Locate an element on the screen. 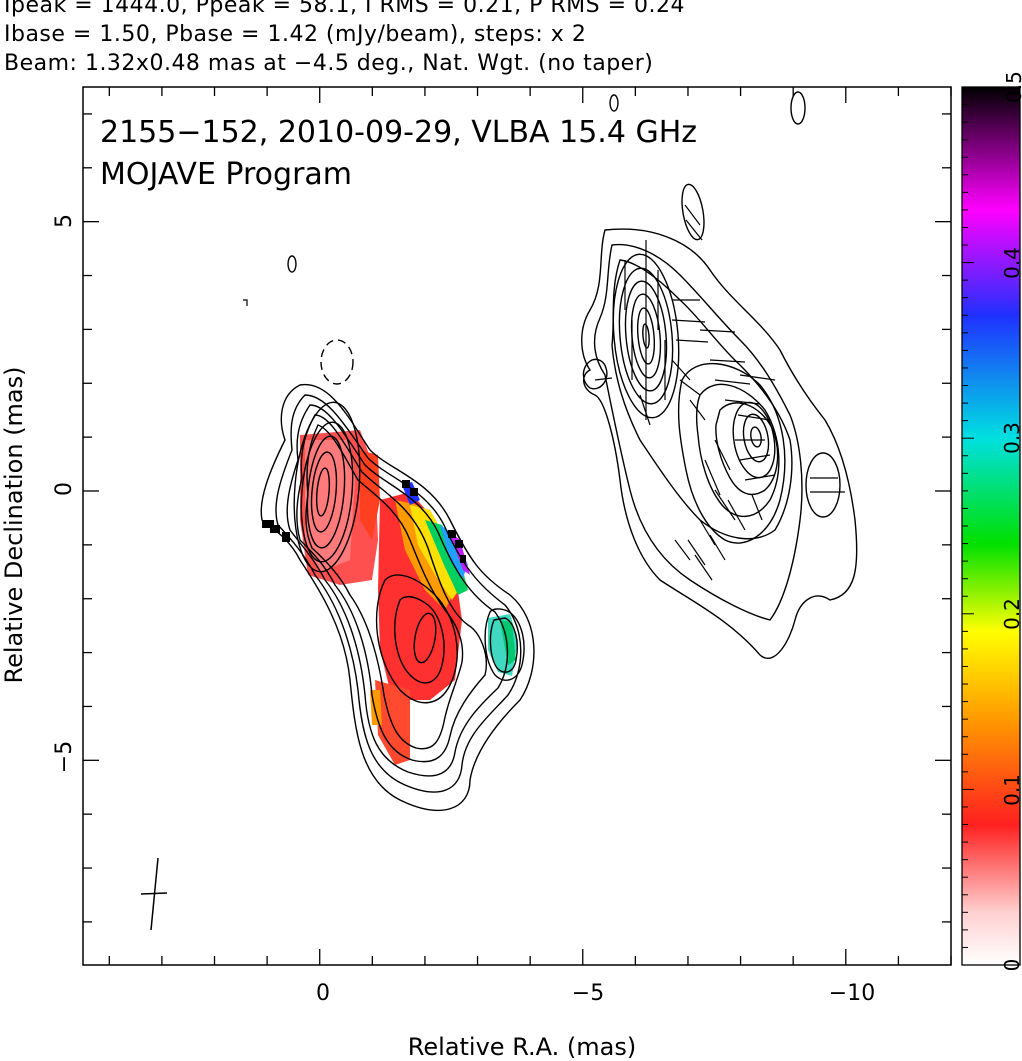  colorbar-tick-labels: 0 0.1 0.2 0.3 0.4 0.5 is located at coordinates (1011, 521).